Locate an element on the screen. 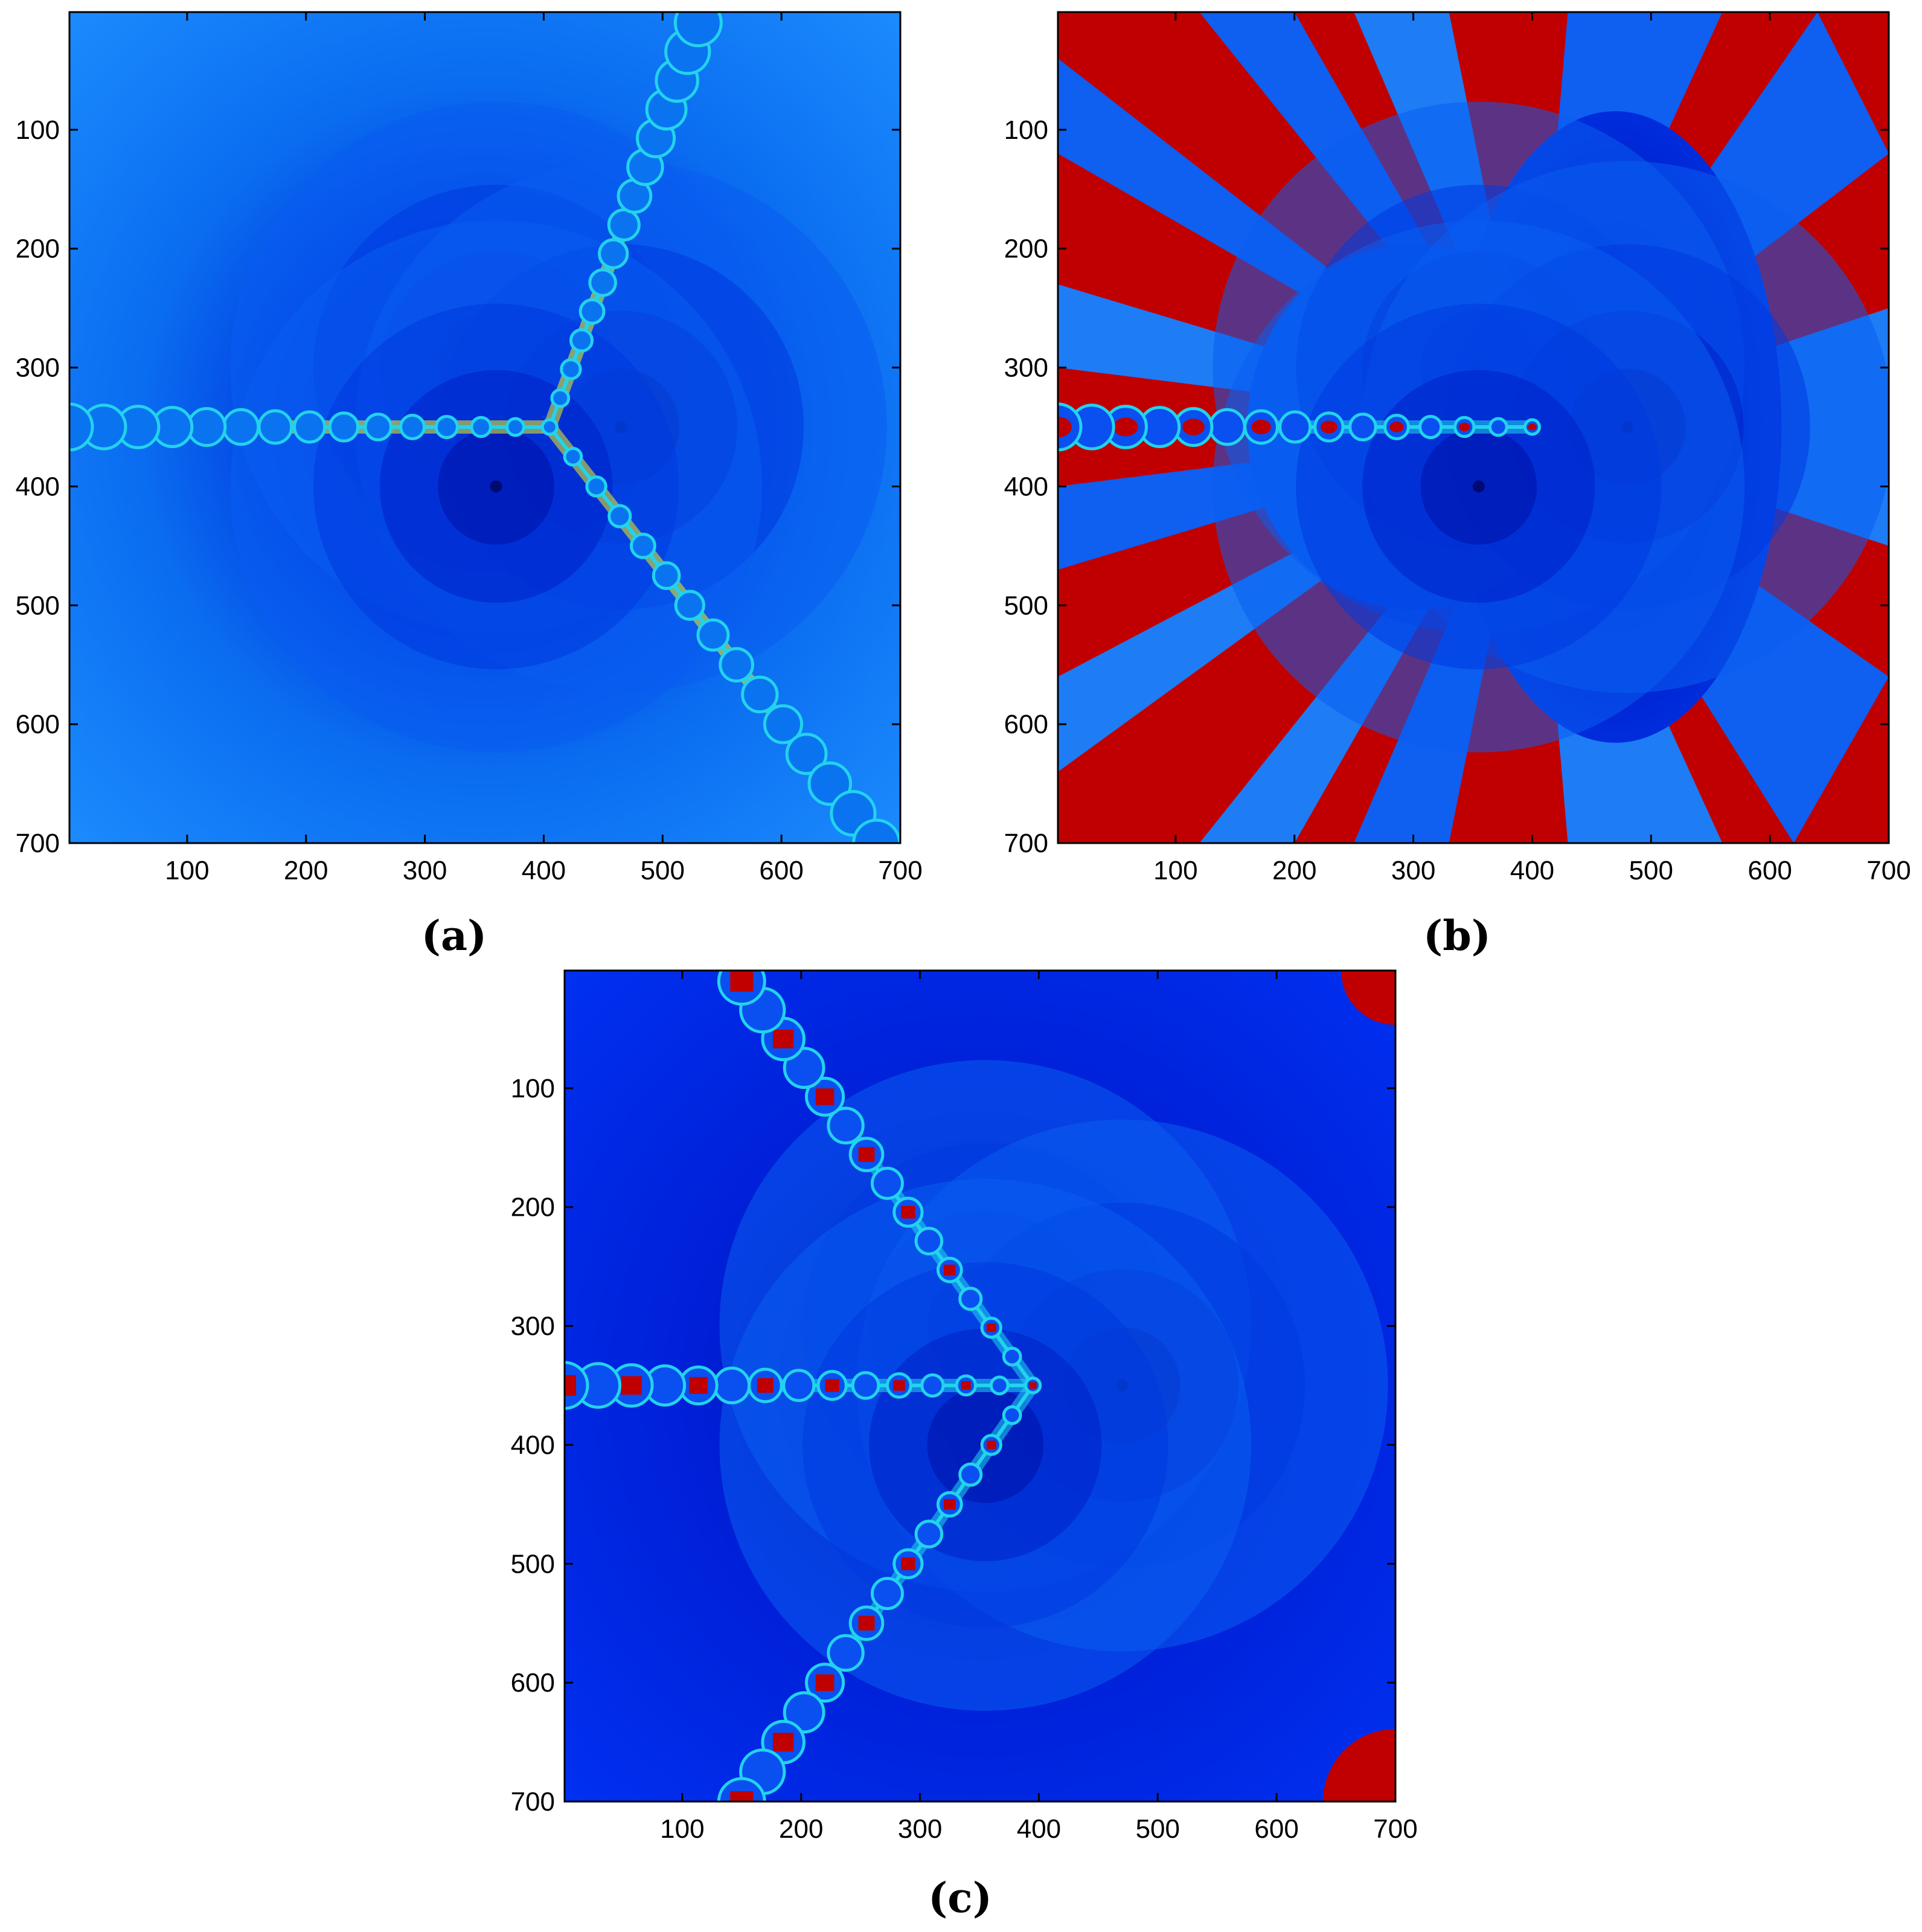 This screenshot has width=1922, height=1932. attractor-point is located at coordinates (496, 486).